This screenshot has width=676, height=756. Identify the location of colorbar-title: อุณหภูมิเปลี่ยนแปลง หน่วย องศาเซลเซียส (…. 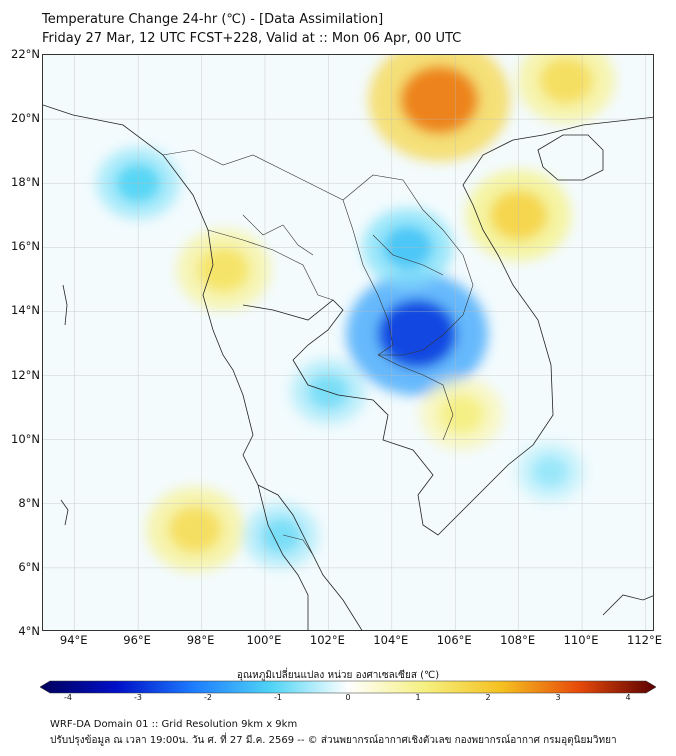
(338, 675).